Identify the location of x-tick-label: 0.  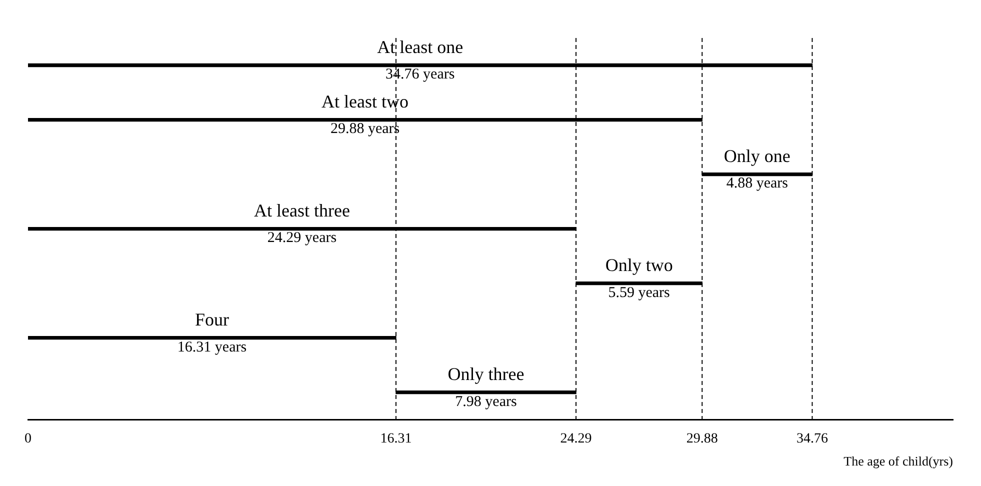
(28, 439).